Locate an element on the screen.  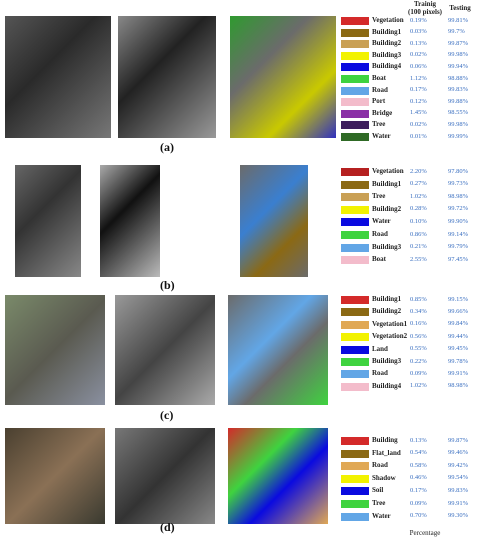
testing-value: 99.15% is located at coordinates (458, 299).